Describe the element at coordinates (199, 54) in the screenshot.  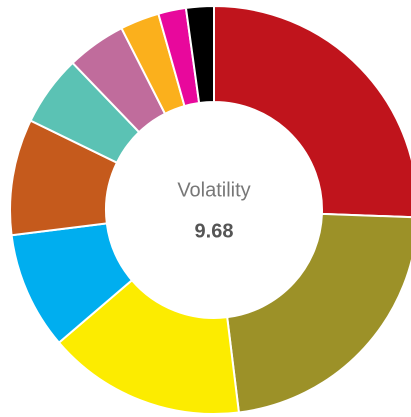
I see `donut-segment` at that location.